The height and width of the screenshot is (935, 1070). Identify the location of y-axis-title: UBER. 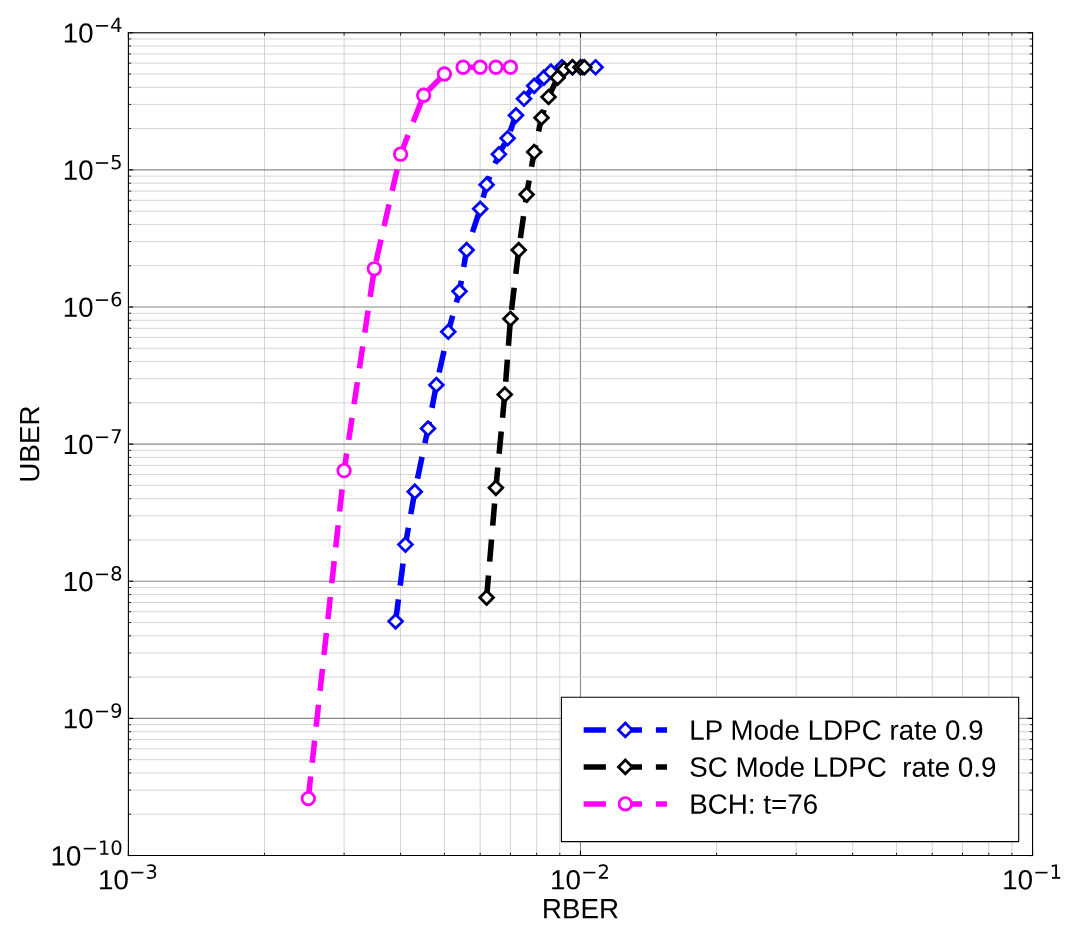
(30, 443).